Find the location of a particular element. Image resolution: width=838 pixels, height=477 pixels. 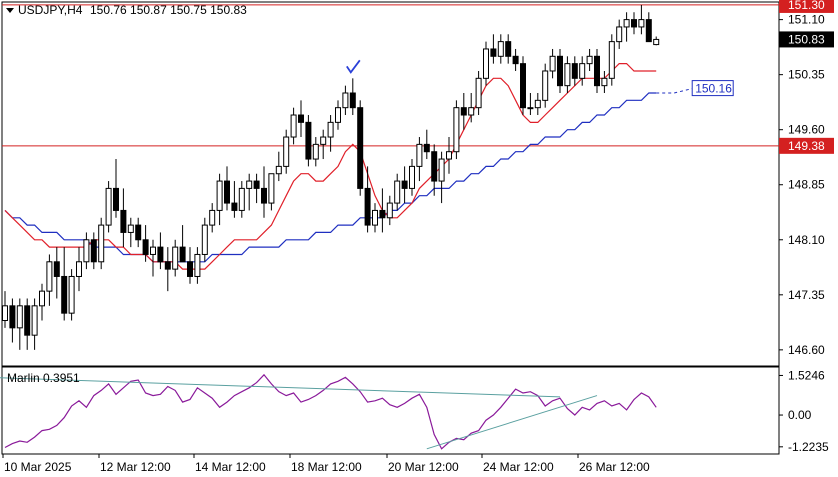

indicator-label: Marlin 0.3951 is located at coordinates (43, 378).